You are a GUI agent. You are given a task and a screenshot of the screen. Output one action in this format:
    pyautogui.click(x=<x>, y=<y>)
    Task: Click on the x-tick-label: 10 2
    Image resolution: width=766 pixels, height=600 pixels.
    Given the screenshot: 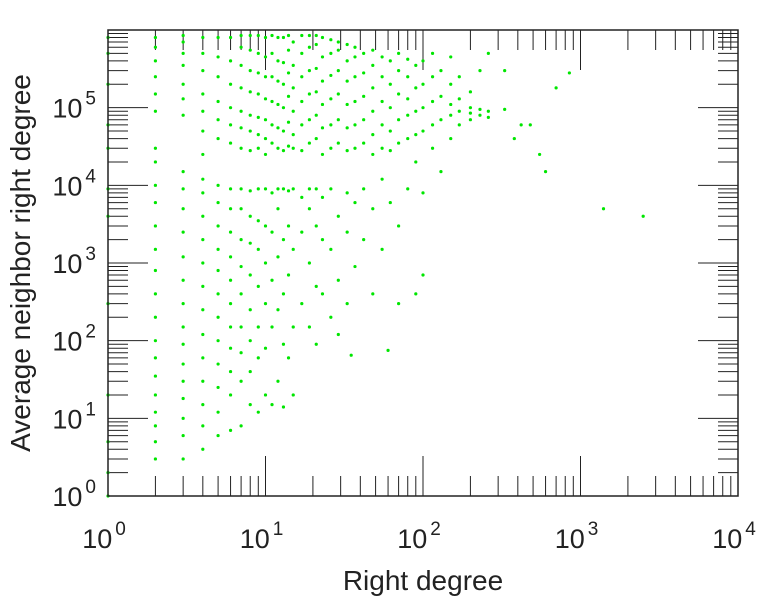 What is the action you would take?
    pyautogui.click(x=419, y=536)
    